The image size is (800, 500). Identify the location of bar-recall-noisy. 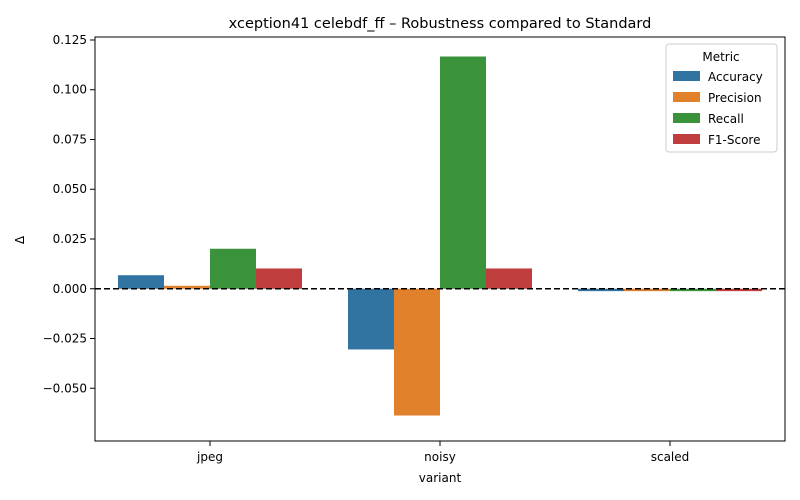
(463, 172).